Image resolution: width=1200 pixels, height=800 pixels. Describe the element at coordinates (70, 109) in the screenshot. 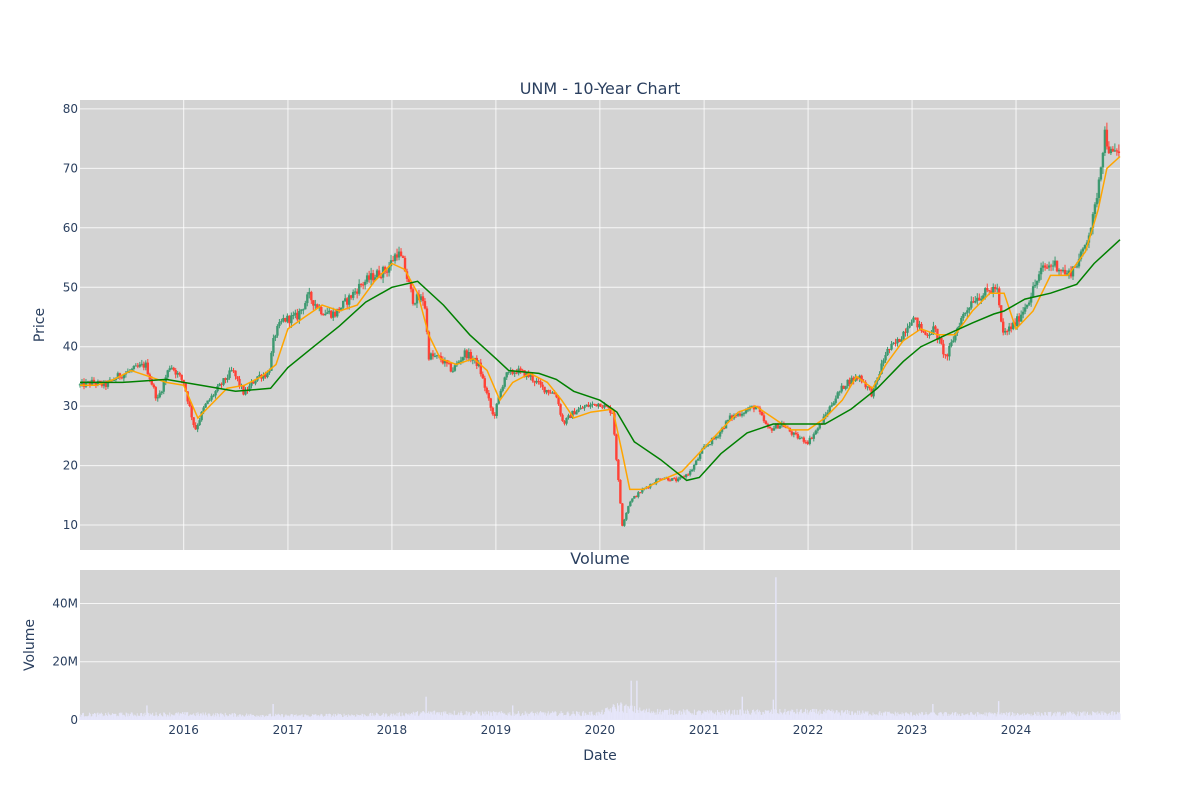

I see `price-tick-label: 80` at that location.